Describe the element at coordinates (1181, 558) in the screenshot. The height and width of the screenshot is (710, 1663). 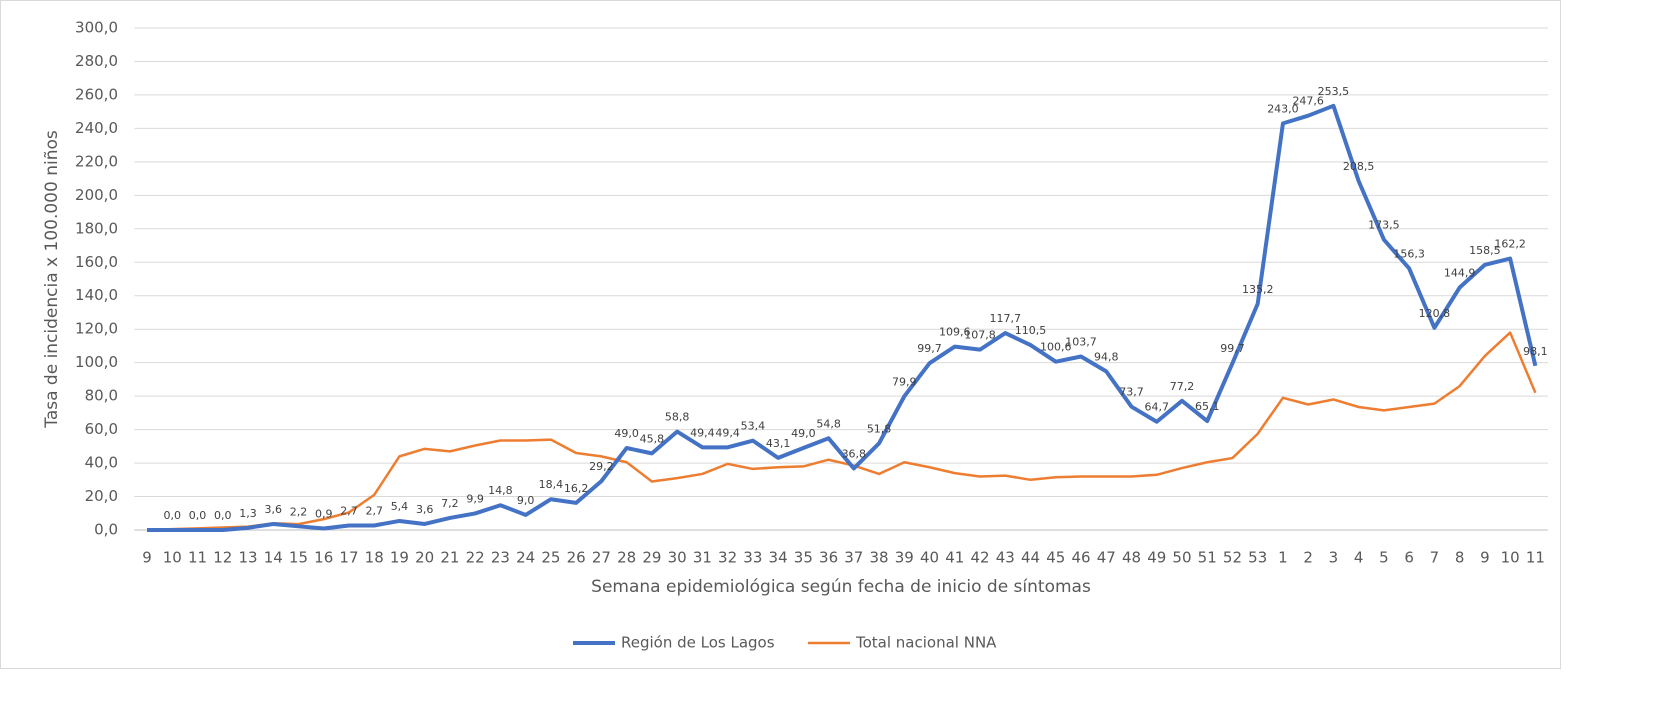
I see `x-tick-label: 50` at that location.